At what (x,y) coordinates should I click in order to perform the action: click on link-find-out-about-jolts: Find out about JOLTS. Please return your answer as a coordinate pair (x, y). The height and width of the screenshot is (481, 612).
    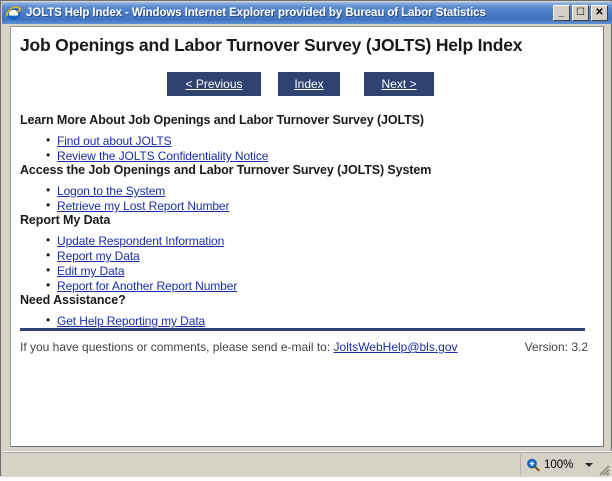
    Looking at the image, I should click on (114, 141).